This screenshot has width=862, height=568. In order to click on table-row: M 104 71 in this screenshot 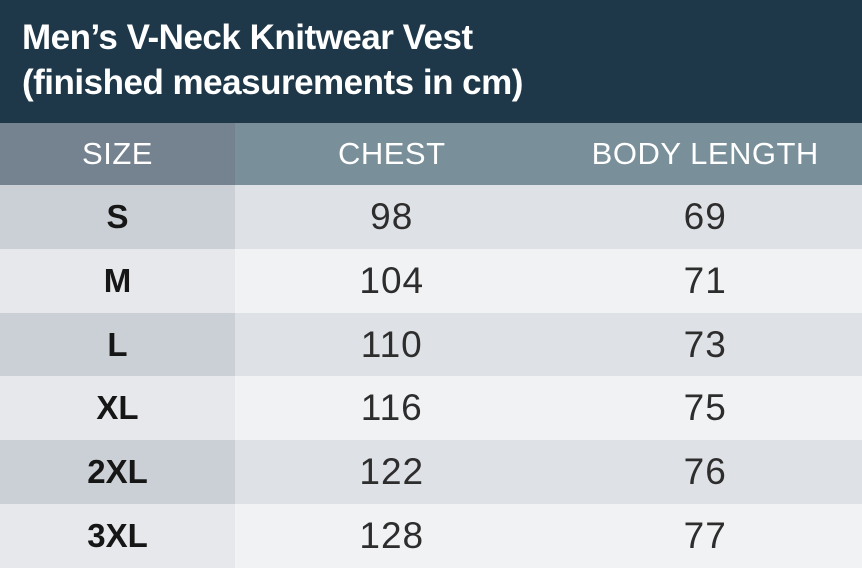, I will do `click(431, 280)`.